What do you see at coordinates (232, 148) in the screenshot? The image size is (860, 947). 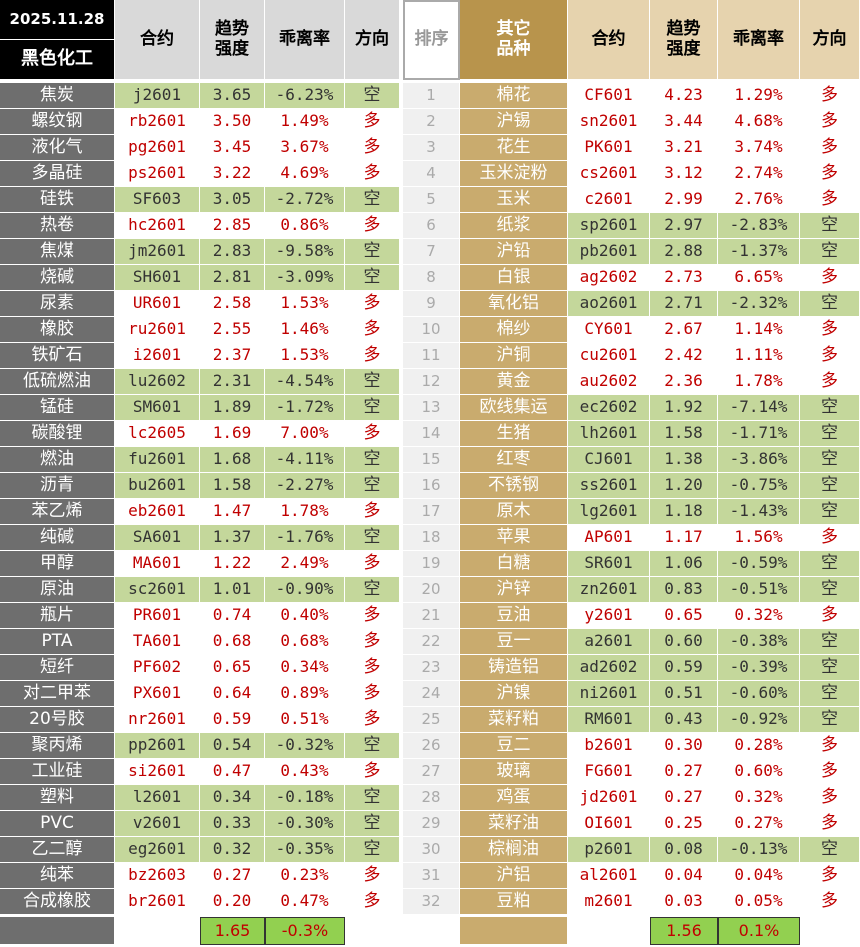 I see `strength: 3.45` at bounding box center [232, 148].